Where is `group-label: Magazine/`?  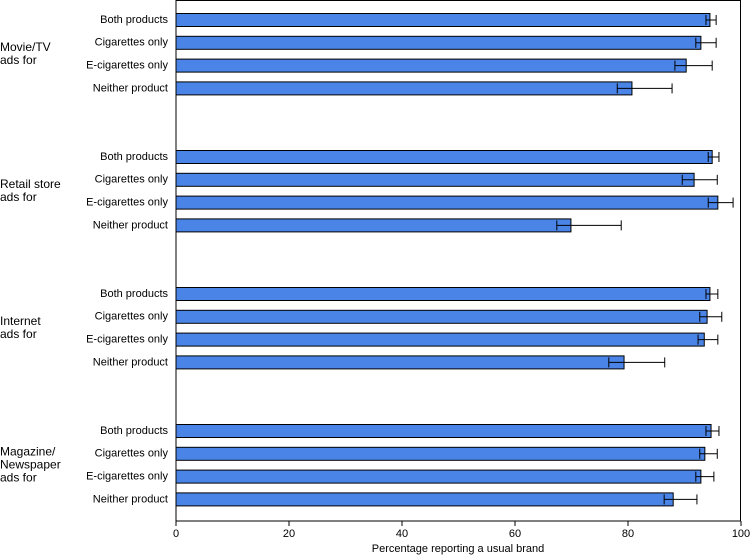
group-label: Magazine/ is located at coordinates (28, 451).